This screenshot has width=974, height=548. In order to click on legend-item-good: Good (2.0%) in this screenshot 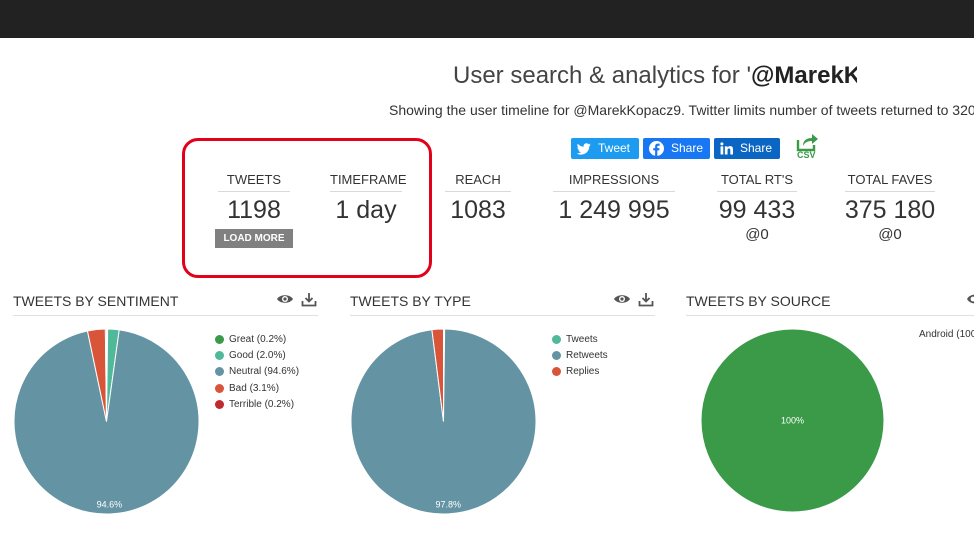, I will do `click(257, 355)`.